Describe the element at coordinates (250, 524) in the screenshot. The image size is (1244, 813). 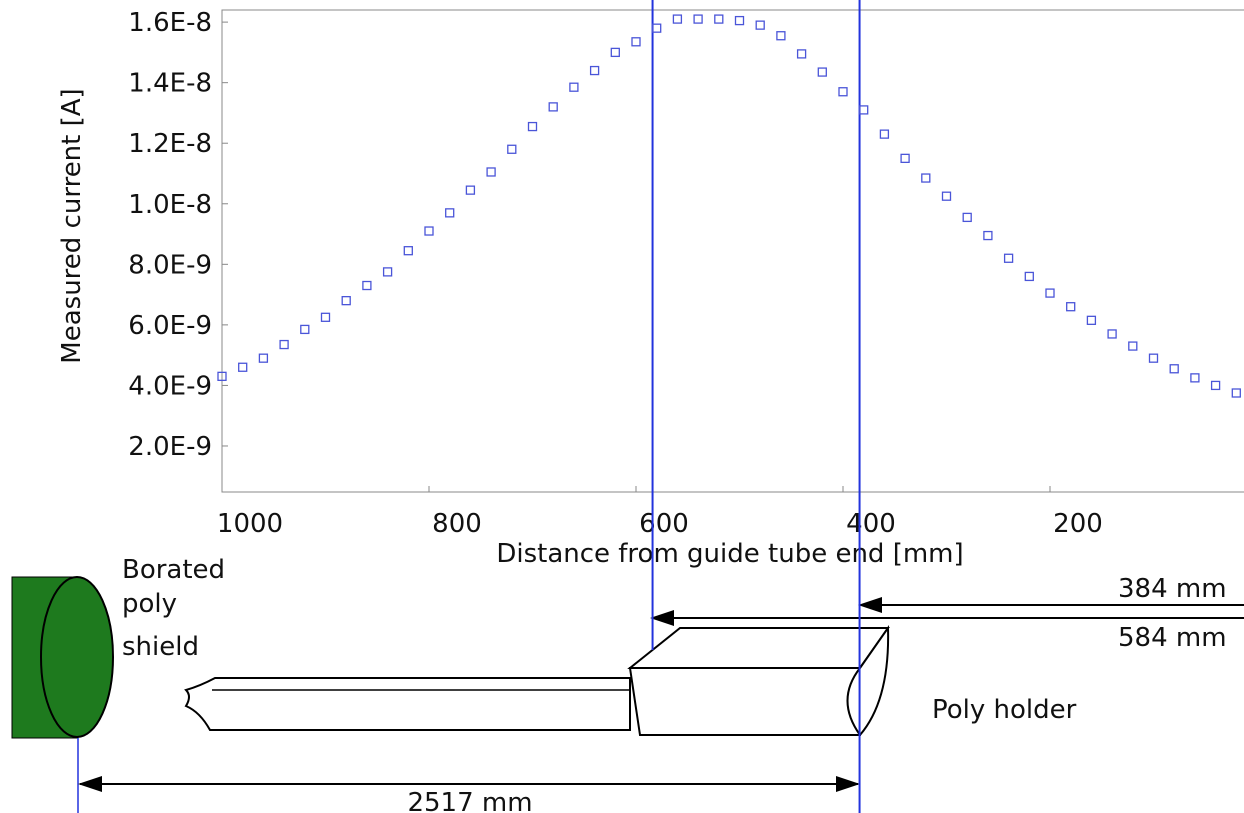
I see `x-tick-label: 1000` at that location.